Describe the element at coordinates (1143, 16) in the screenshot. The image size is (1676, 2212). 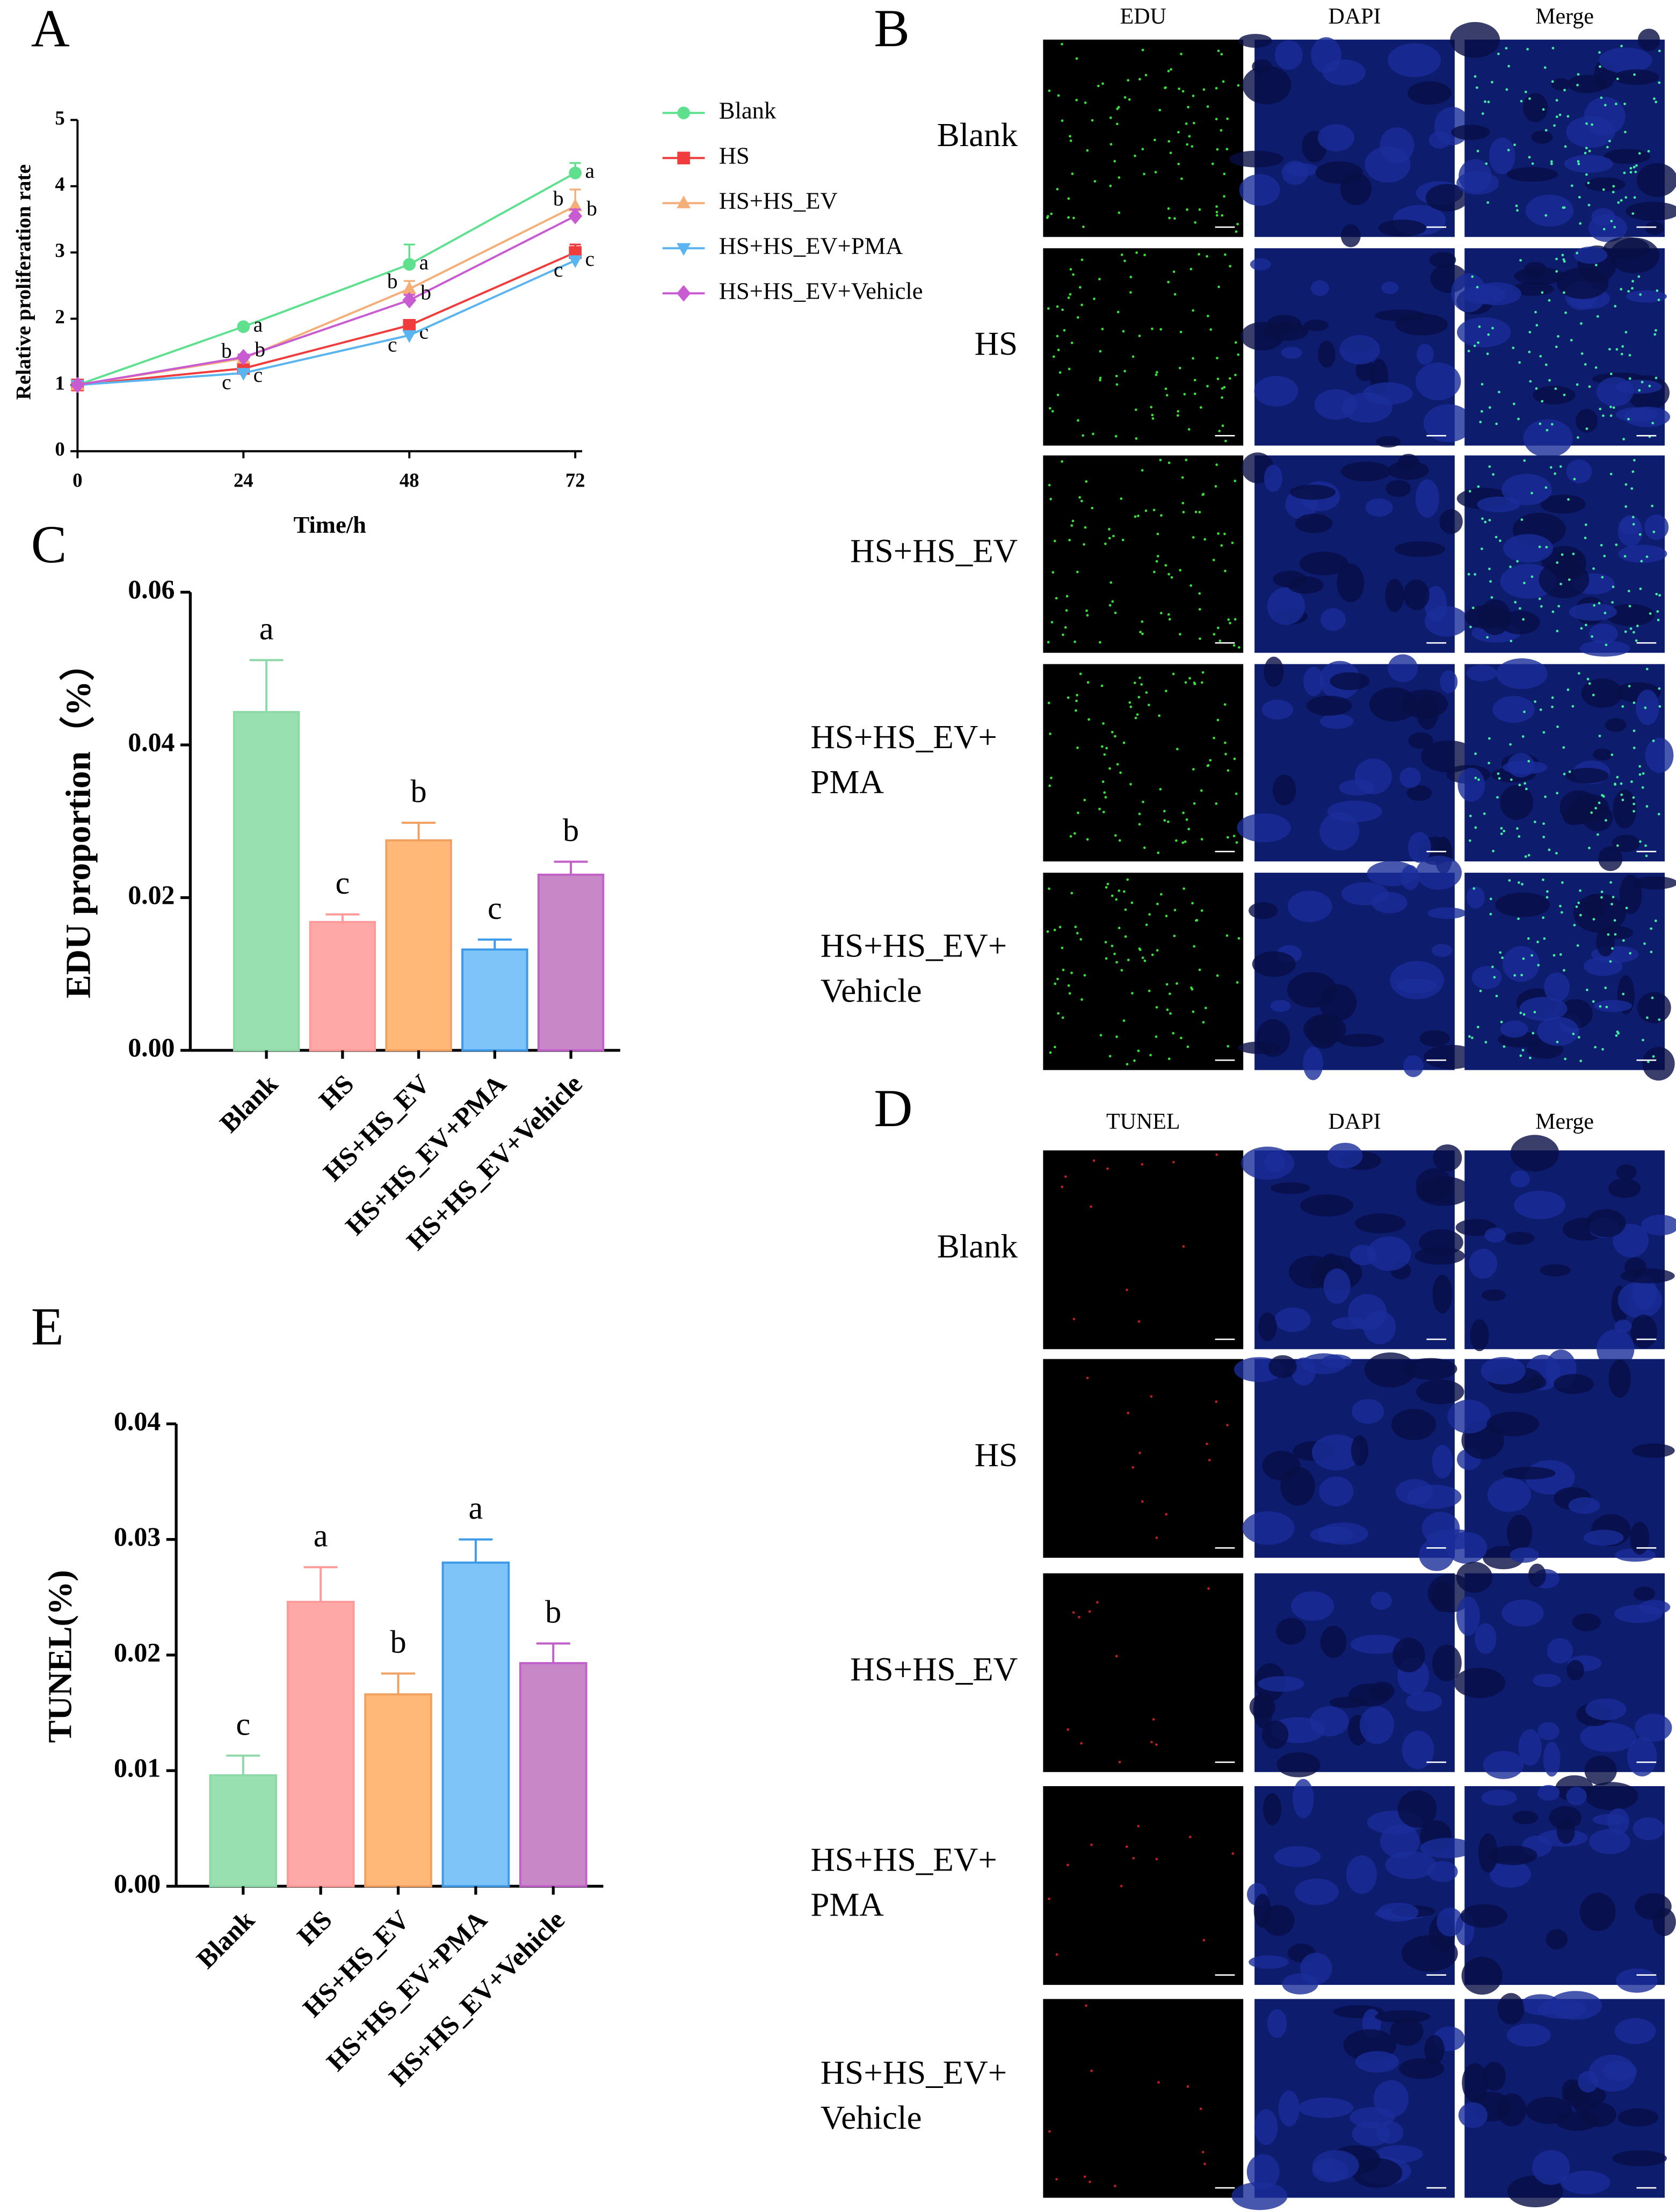
I see `column-header: EDU` at that location.